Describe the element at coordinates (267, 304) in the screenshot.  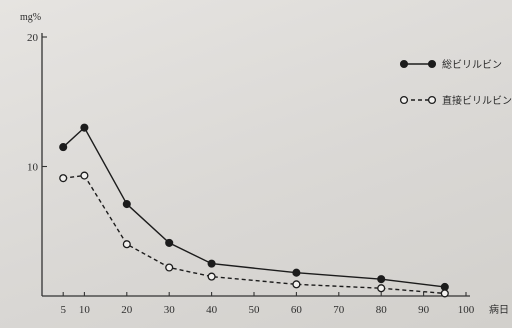
I see `x-axis-ticks: 5 10 20 30 40 50 60 70 80 90 100` at that location.